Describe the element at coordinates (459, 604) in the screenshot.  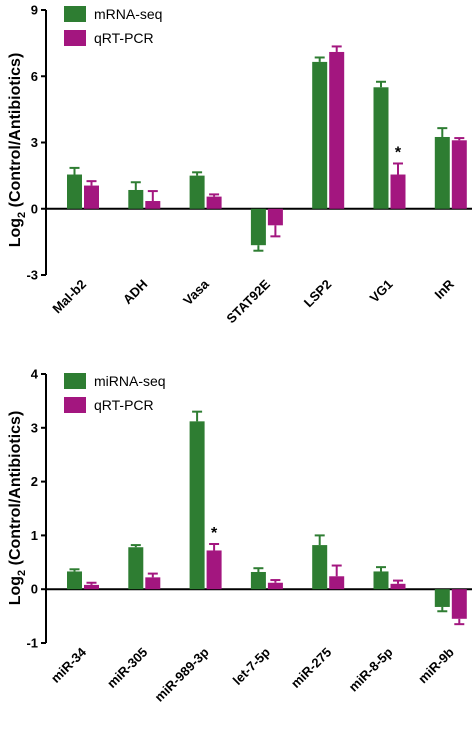
I see `bar-qrt-pcr-mir-9b` at that location.